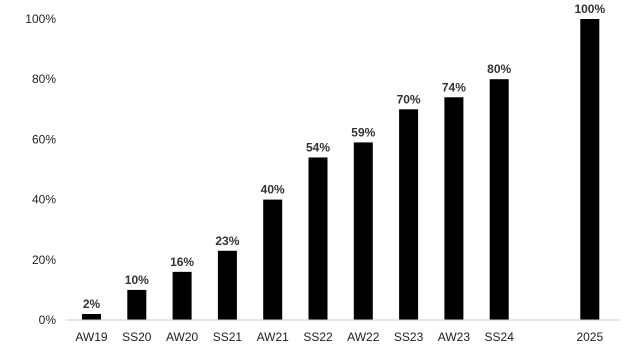 This screenshot has width=631, height=344. Describe the element at coordinates (91, 337) in the screenshot. I see `x-tick-label: AW19` at that location.